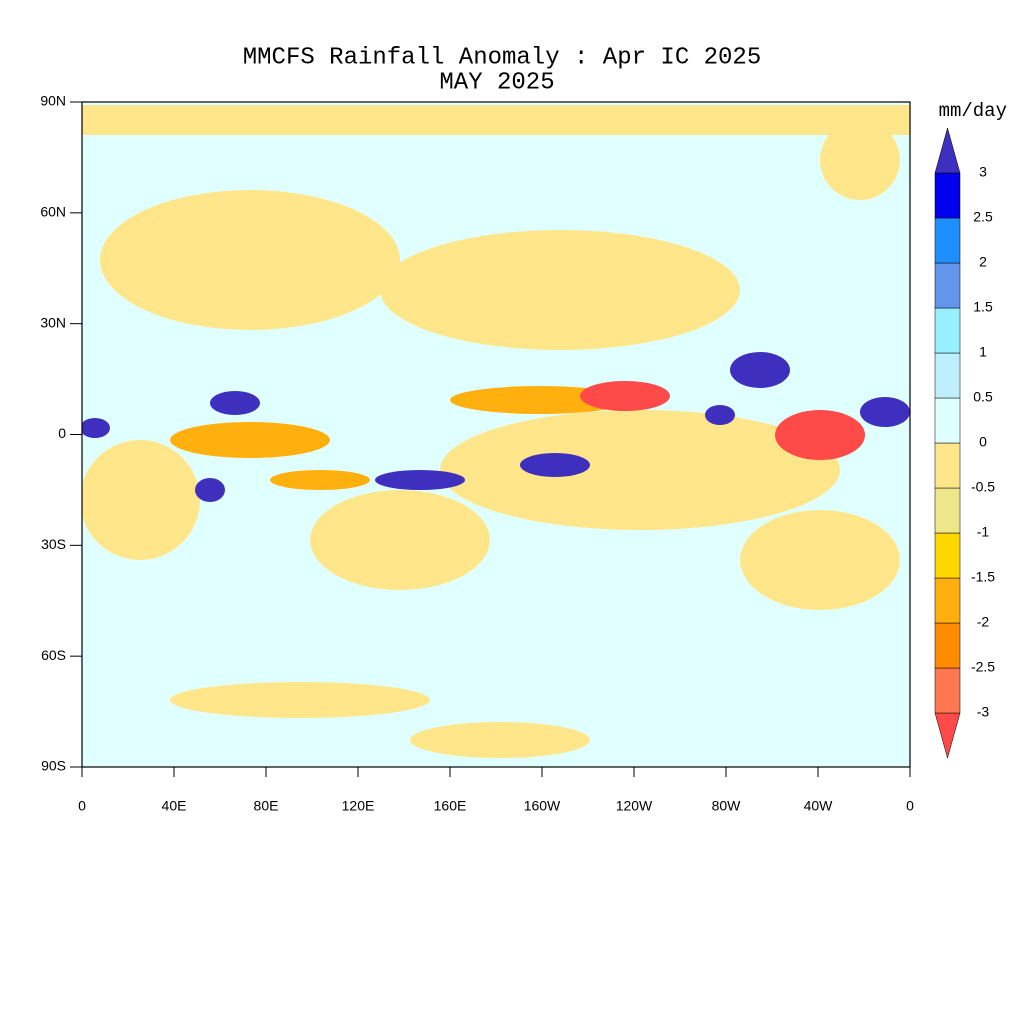  Describe the element at coordinates (502, 57) in the screenshot. I see `chart-title: MMCFS Rainfall Anomaly : Apr IC 2025` at that location.